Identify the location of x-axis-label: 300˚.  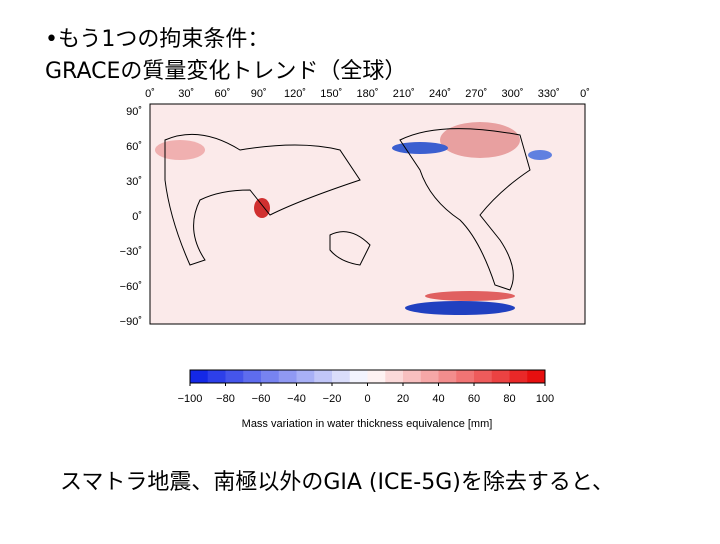
(512, 94).